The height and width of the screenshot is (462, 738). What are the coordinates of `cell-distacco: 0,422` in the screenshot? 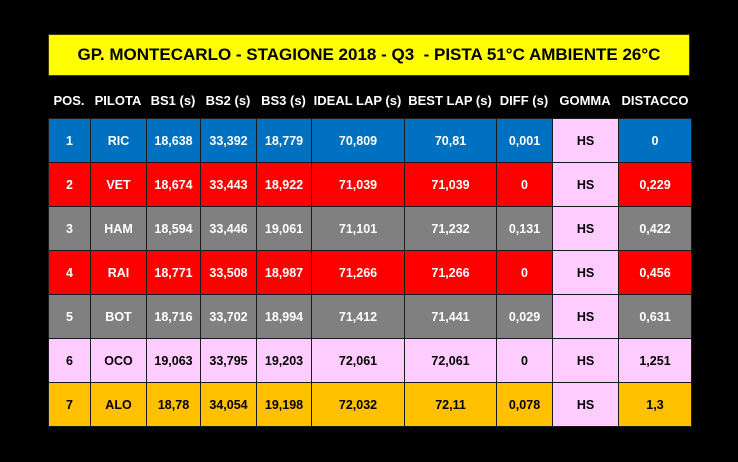 It's located at (655, 228).